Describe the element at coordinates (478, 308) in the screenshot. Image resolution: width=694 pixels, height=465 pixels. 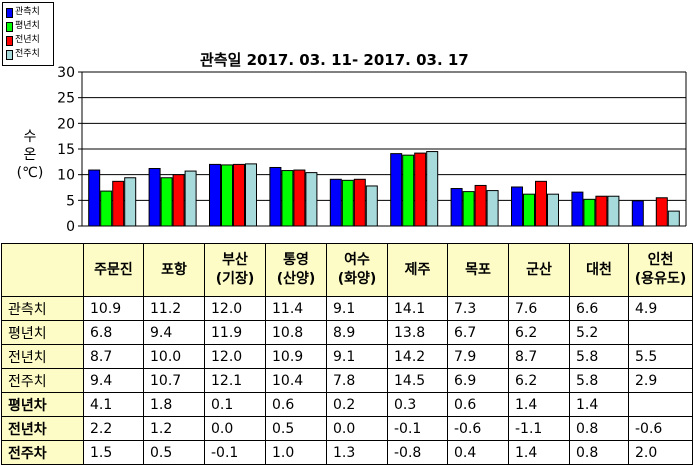
I see `table-cell: 7.3` at that location.